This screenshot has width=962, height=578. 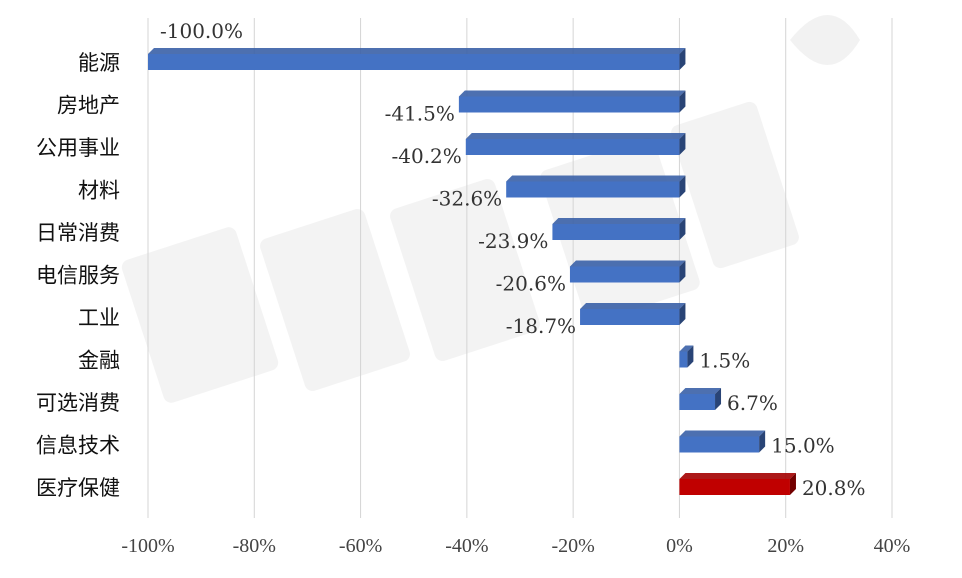 I want to click on data-label: -32.6%, so click(x=467, y=199).